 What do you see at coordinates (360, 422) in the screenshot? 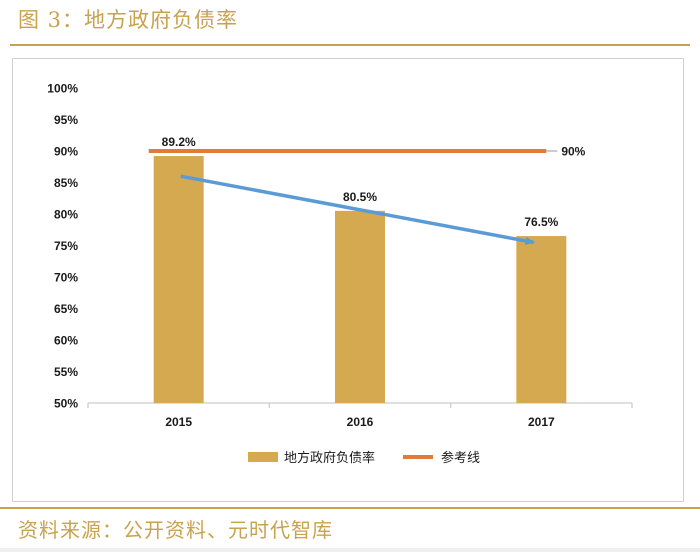
I see `x-tick-label: 2016` at bounding box center [360, 422].